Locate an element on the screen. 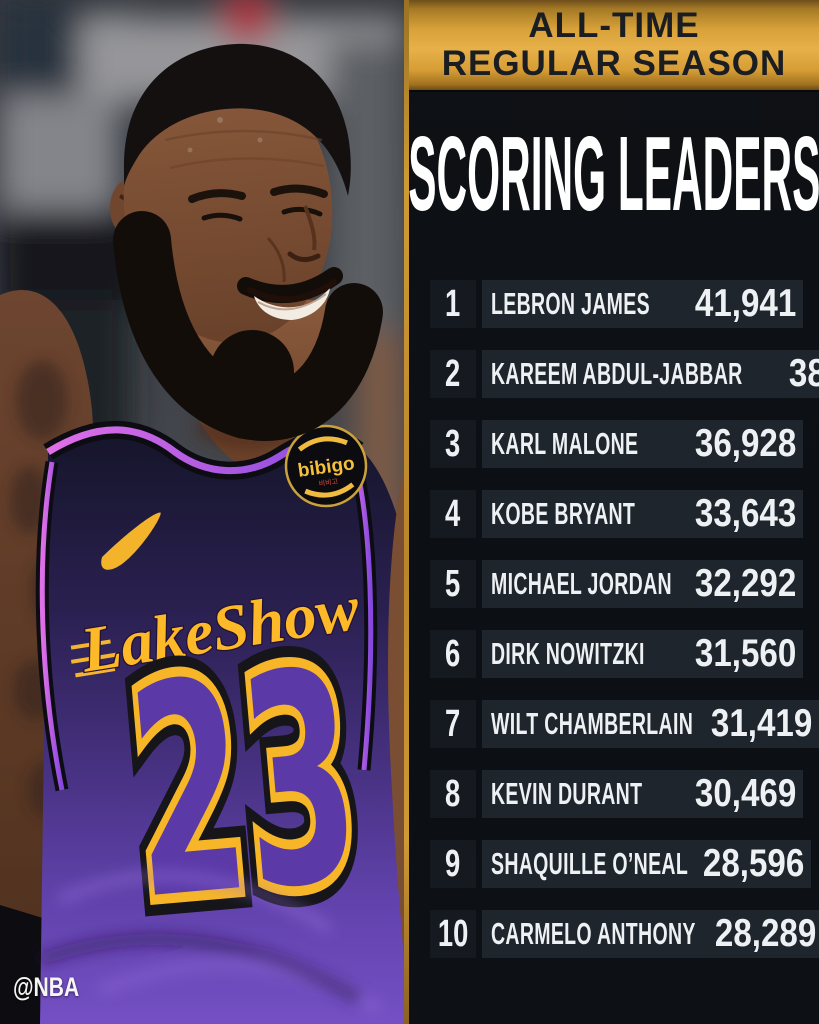  leaderboard-row: 1 LEBRON JAMES 41,941 is located at coordinates (616, 304).